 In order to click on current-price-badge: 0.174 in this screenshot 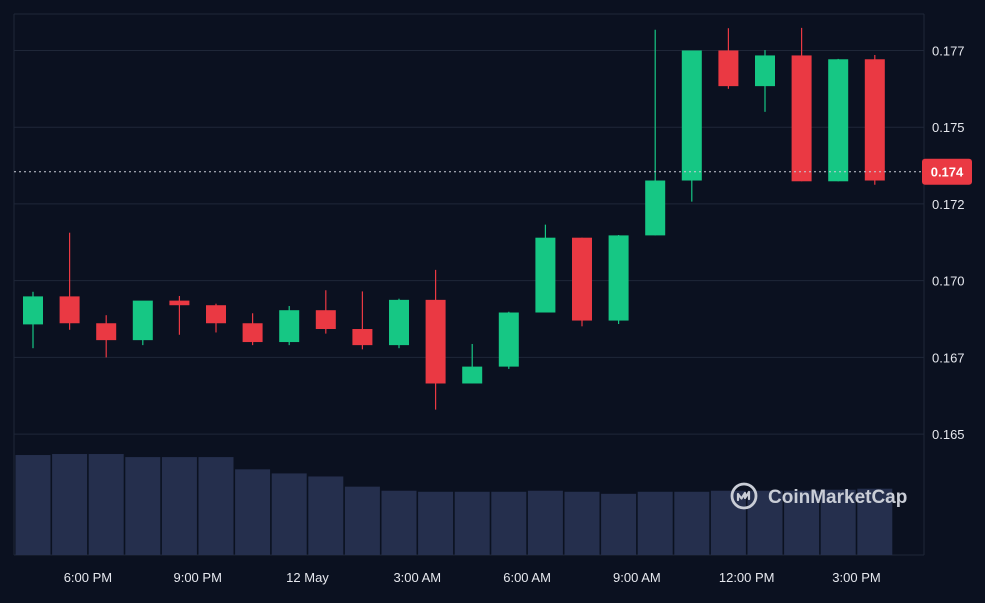, I will do `click(947, 171)`.